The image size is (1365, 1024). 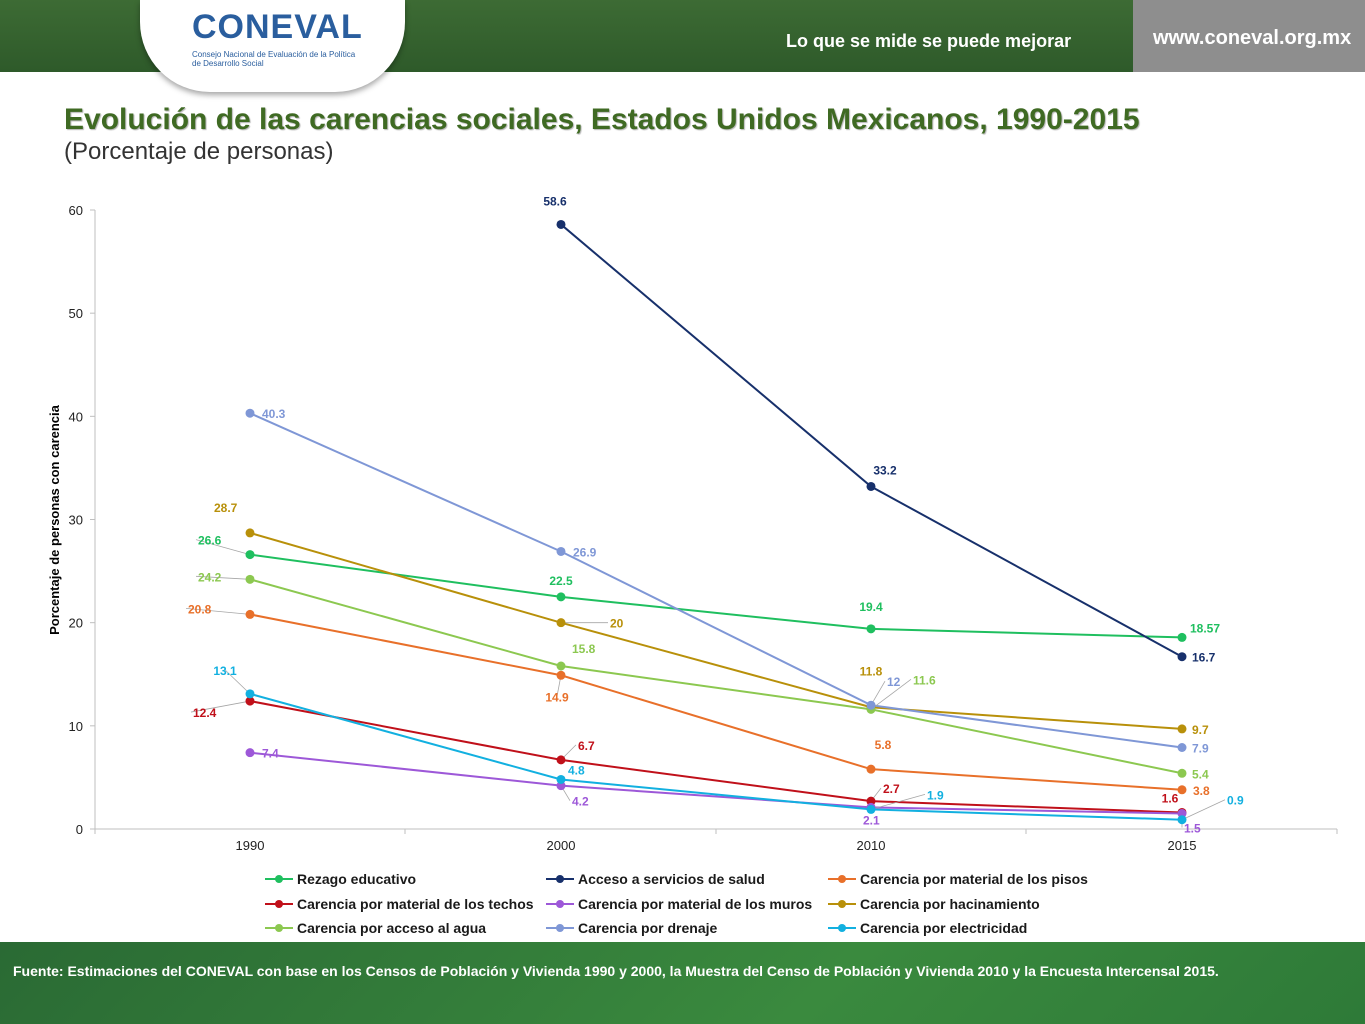 What do you see at coordinates (924, 680) in the screenshot?
I see `data-label: 11.6` at bounding box center [924, 680].